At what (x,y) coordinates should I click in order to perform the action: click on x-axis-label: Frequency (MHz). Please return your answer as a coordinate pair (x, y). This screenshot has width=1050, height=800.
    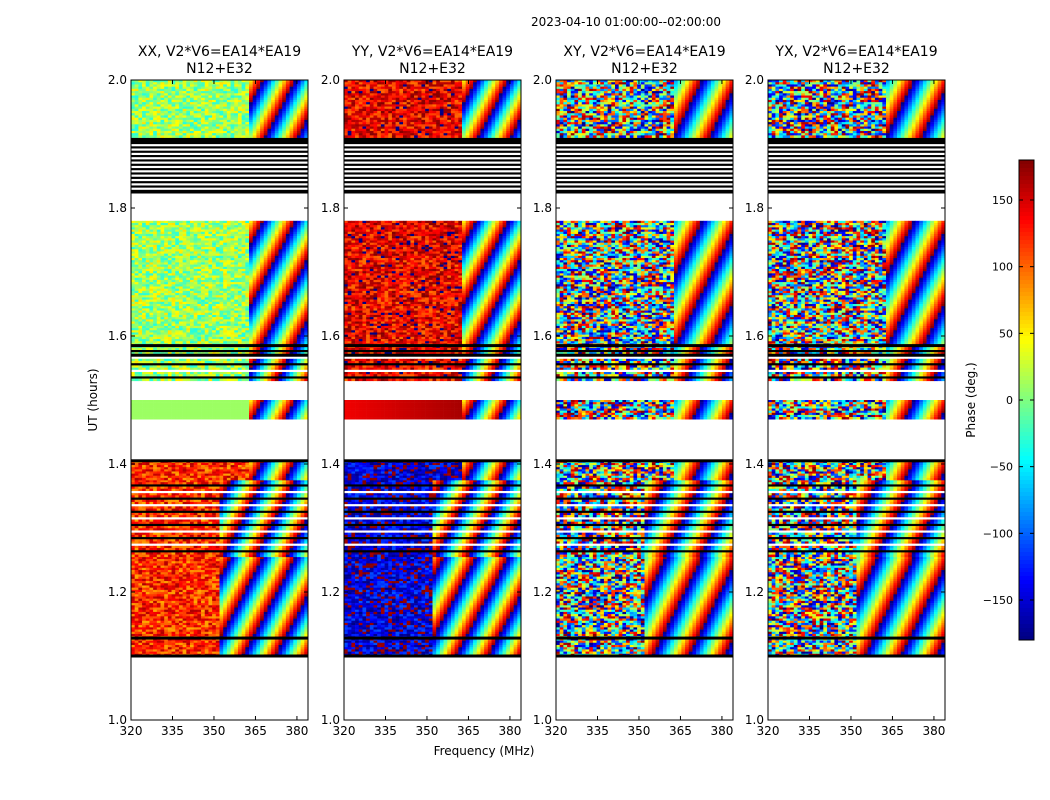
    Looking at the image, I should click on (484, 751).